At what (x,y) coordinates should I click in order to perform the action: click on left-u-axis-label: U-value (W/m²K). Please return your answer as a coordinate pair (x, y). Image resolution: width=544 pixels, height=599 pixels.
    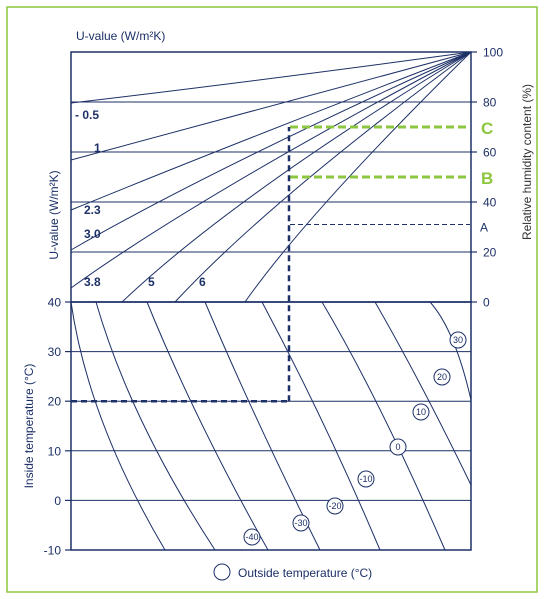
    Looking at the image, I should click on (54, 214).